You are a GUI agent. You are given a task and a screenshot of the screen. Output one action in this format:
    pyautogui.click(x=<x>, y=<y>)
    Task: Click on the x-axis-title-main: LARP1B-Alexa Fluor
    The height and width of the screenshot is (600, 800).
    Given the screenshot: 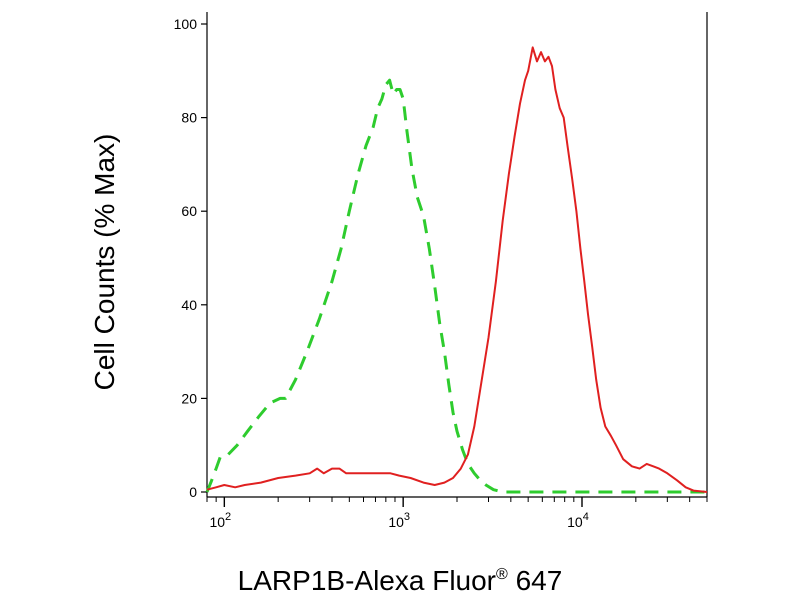 What is the action you would take?
    pyautogui.click(x=367, y=580)
    